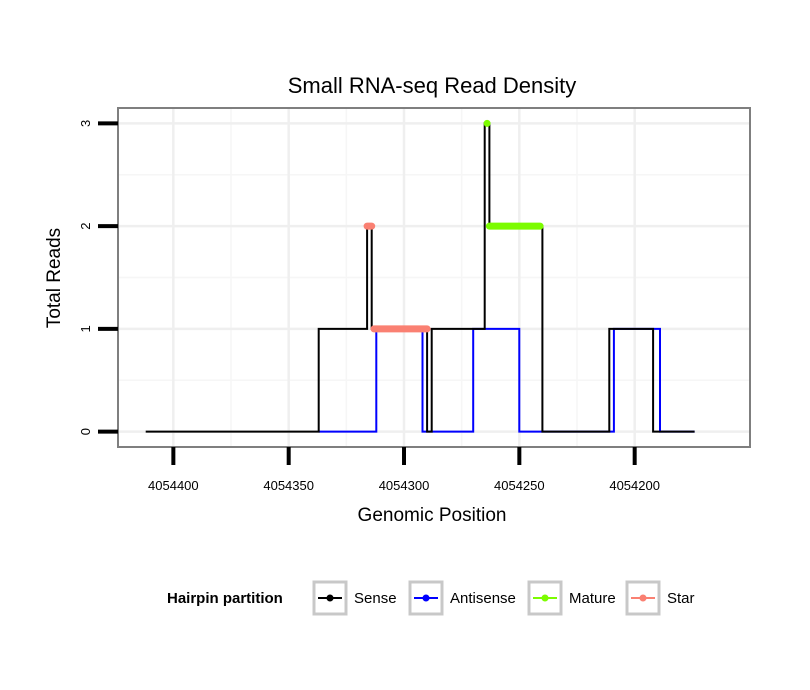 This screenshot has height=690, width=810. What do you see at coordinates (519, 485) in the screenshot?
I see `x-tick-label: 4054250` at bounding box center [519, 485].